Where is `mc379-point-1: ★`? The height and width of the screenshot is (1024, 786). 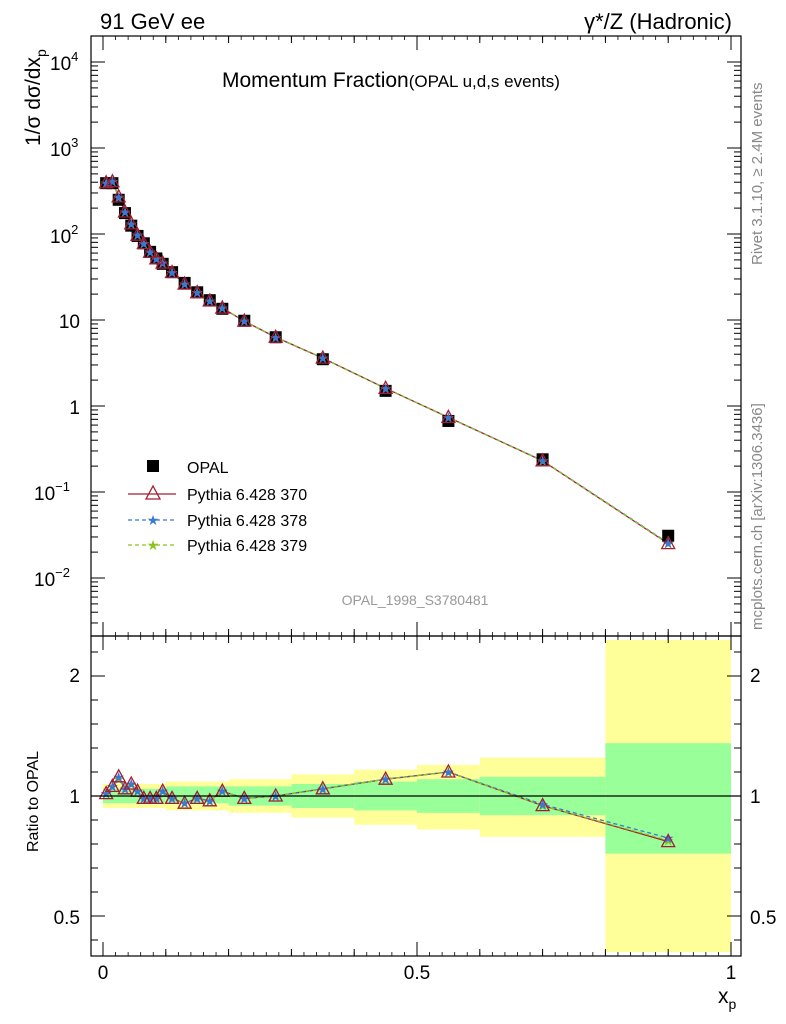 mc379-point-1: ★ is located at coordinates (112, 182).